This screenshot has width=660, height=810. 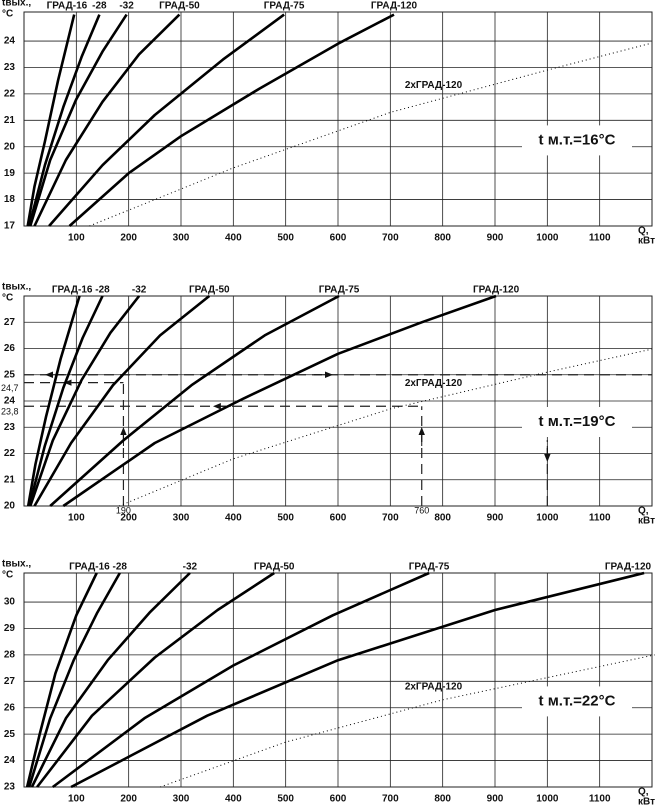 What do you see at coordinates (233, 238) in the screenshot?
I see `x-tick-label: 400` at bounding box center [233, 238].